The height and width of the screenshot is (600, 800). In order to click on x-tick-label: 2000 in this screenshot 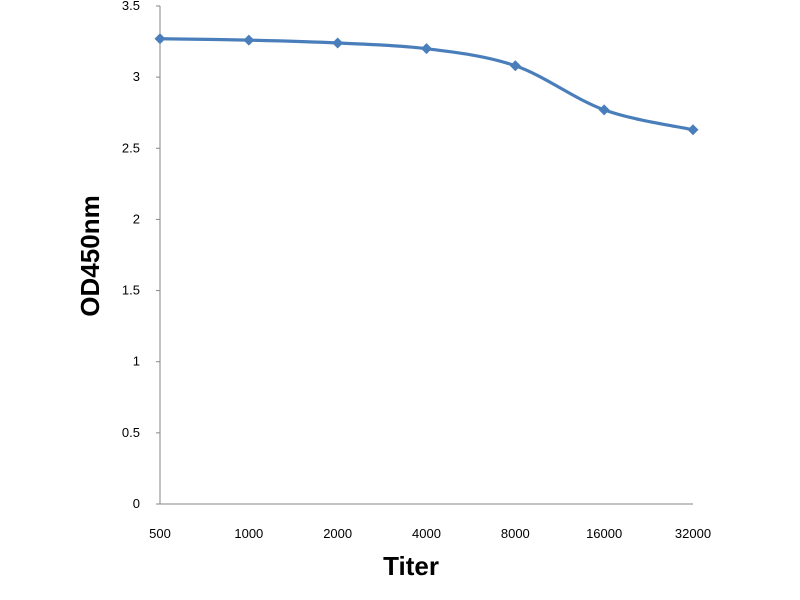, I will do `click(337, 533)`.